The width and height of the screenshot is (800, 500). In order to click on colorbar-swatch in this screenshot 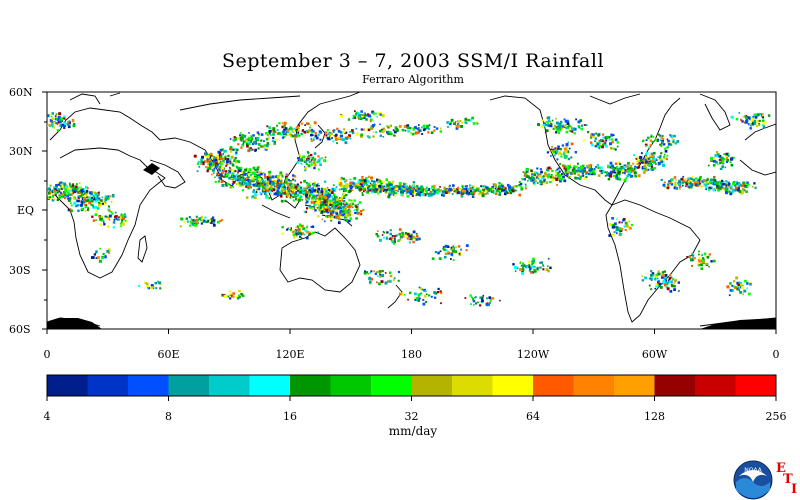, I will do `click(270, 385)`.